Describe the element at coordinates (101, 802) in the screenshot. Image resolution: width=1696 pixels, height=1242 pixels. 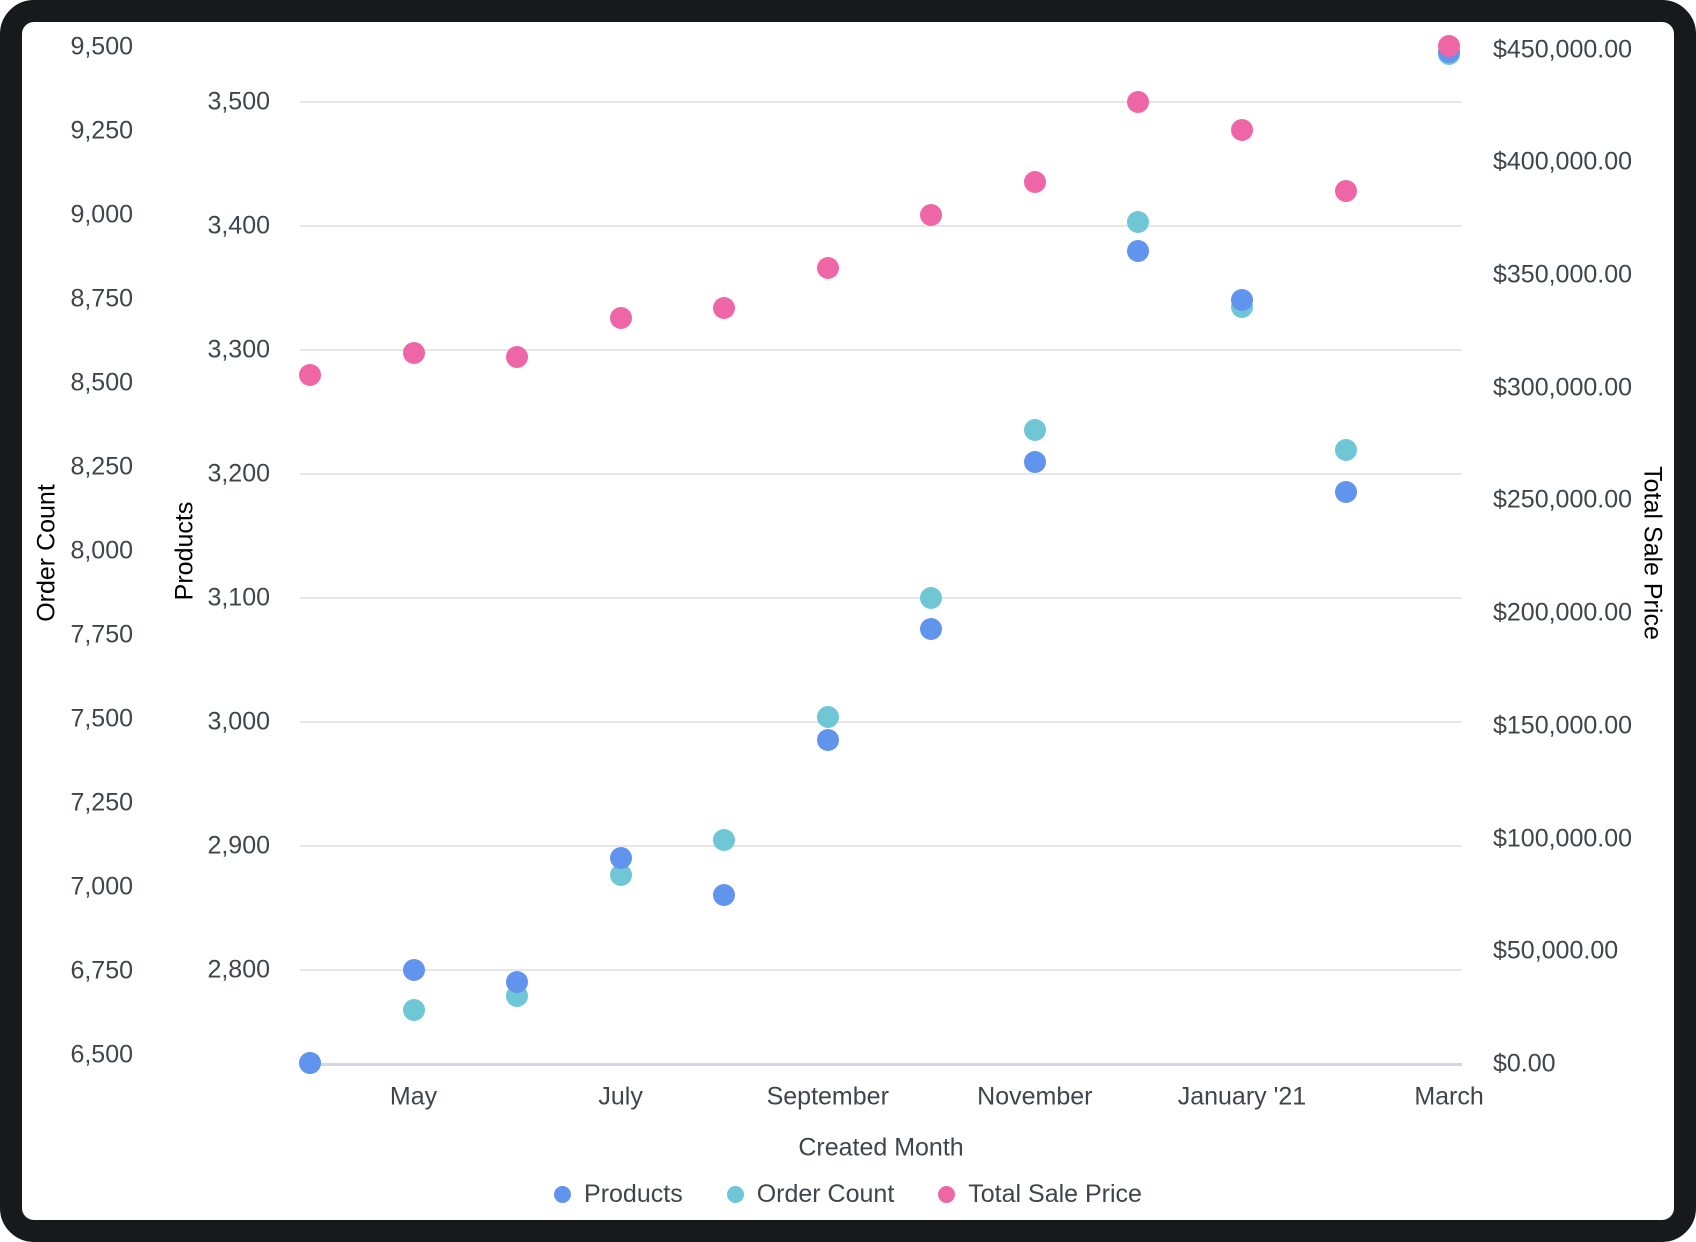
I see `order-count-tick-label: 7,250` at that location.